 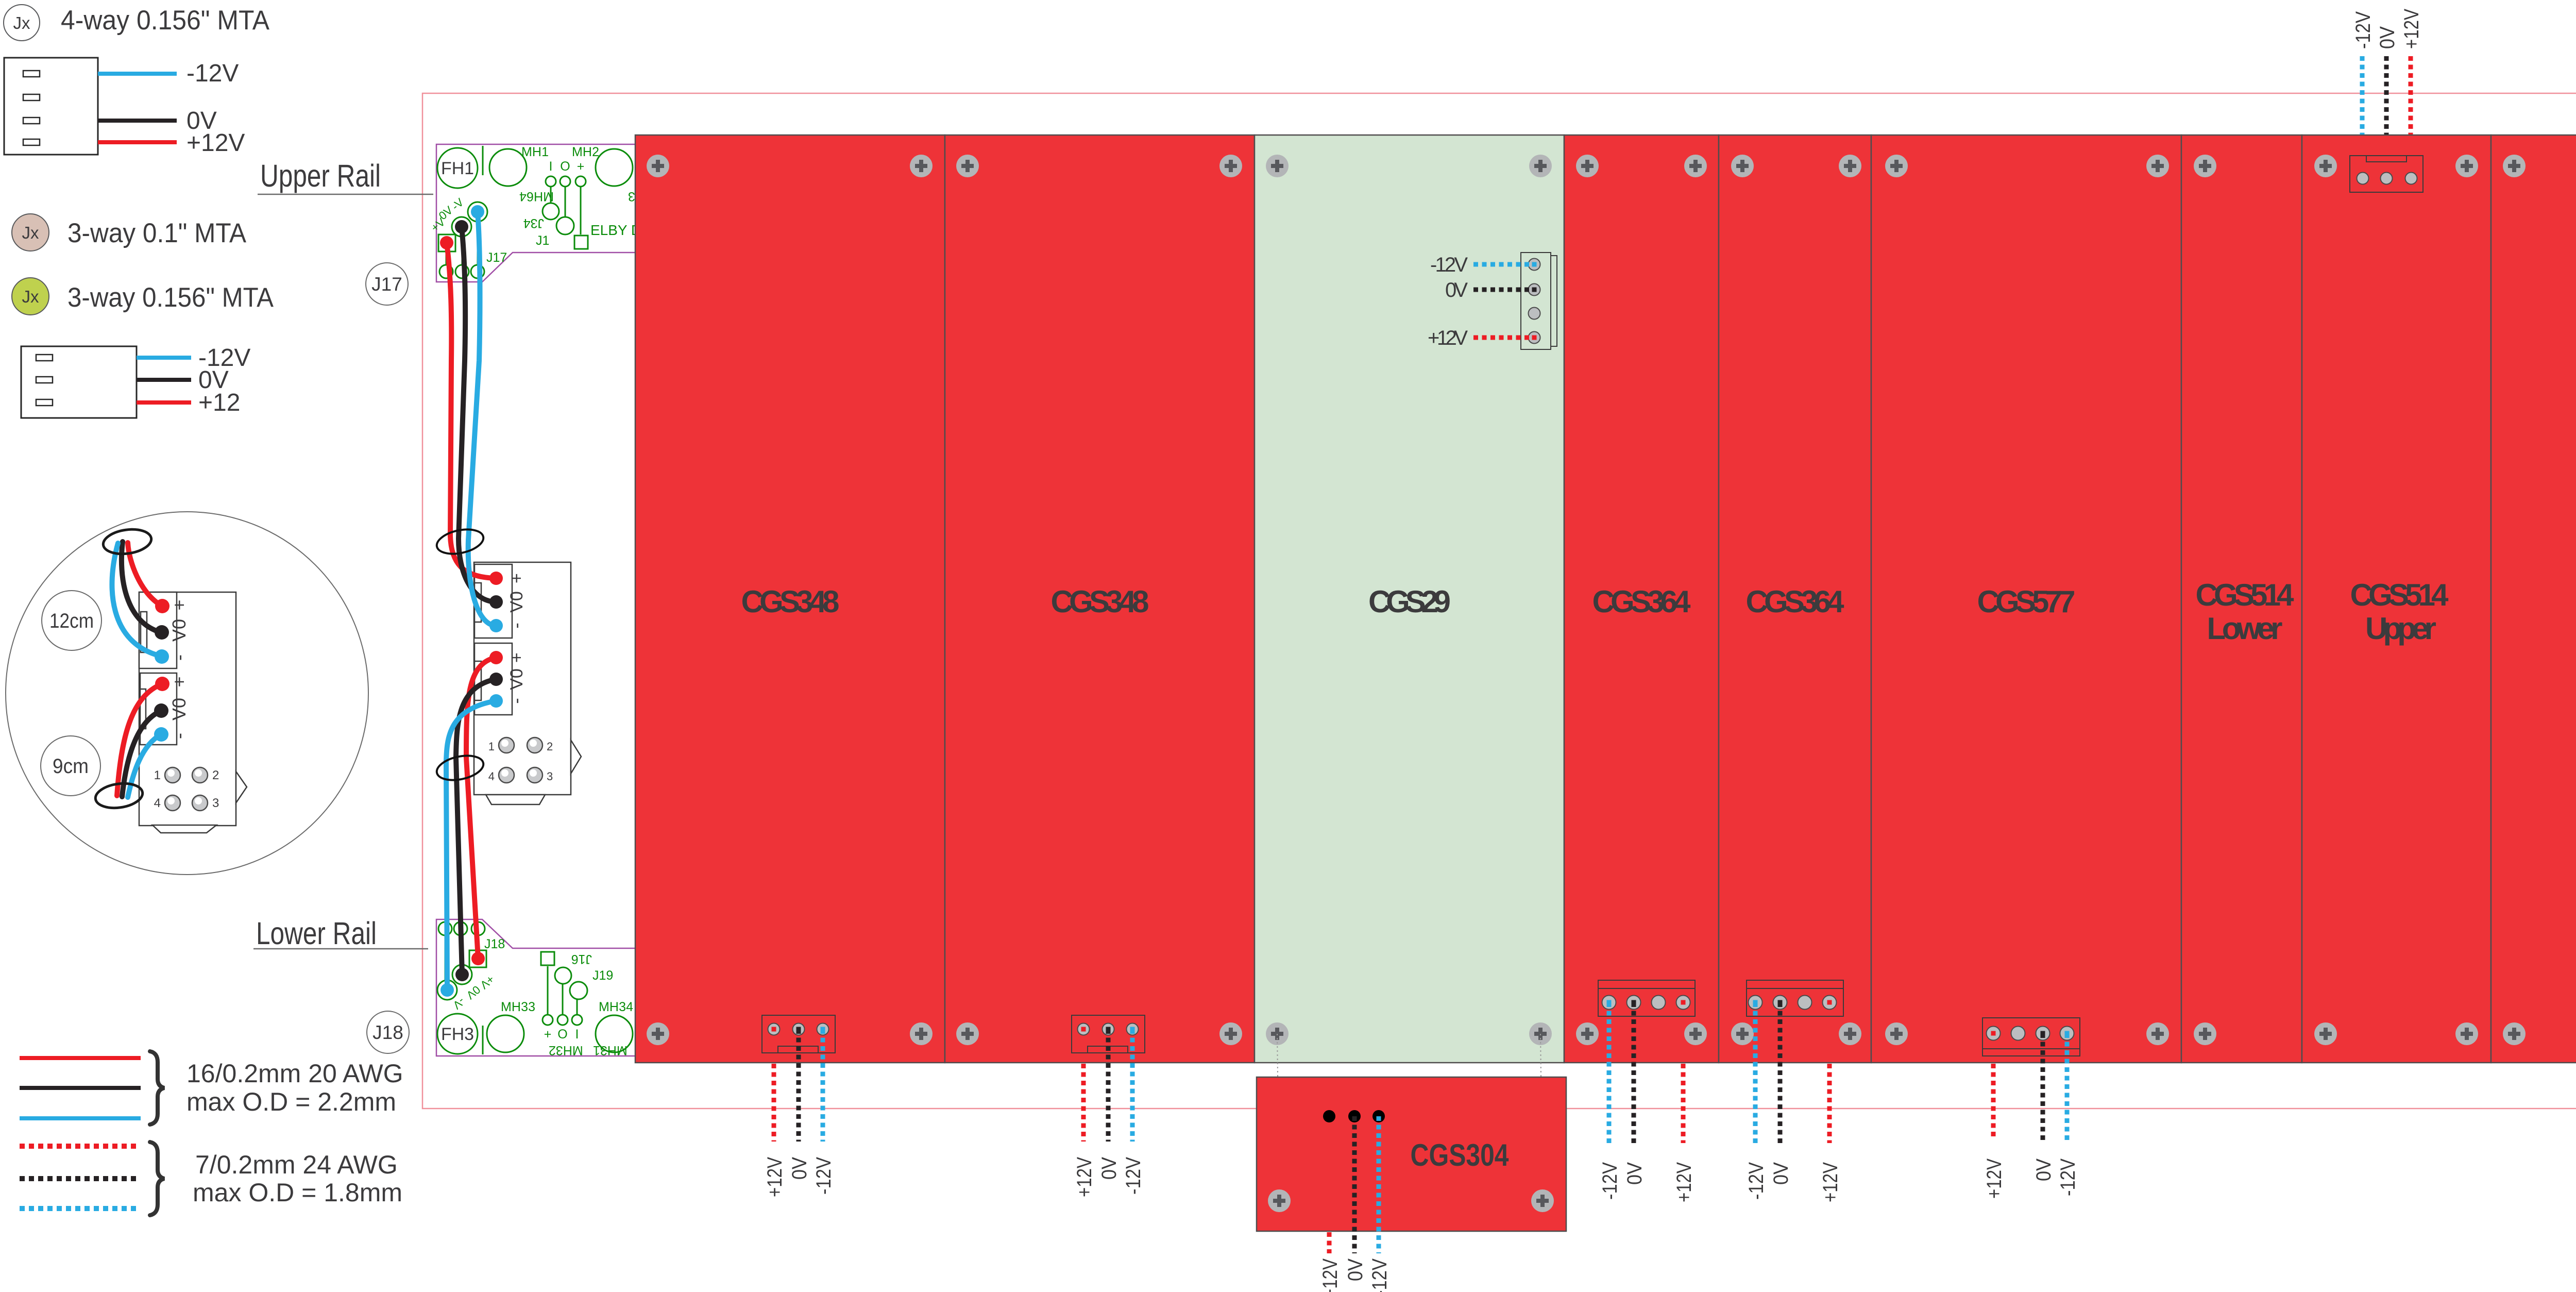 I want to click on svg-text: 3-way 0.1" MTA, so click(x=157, y=233).